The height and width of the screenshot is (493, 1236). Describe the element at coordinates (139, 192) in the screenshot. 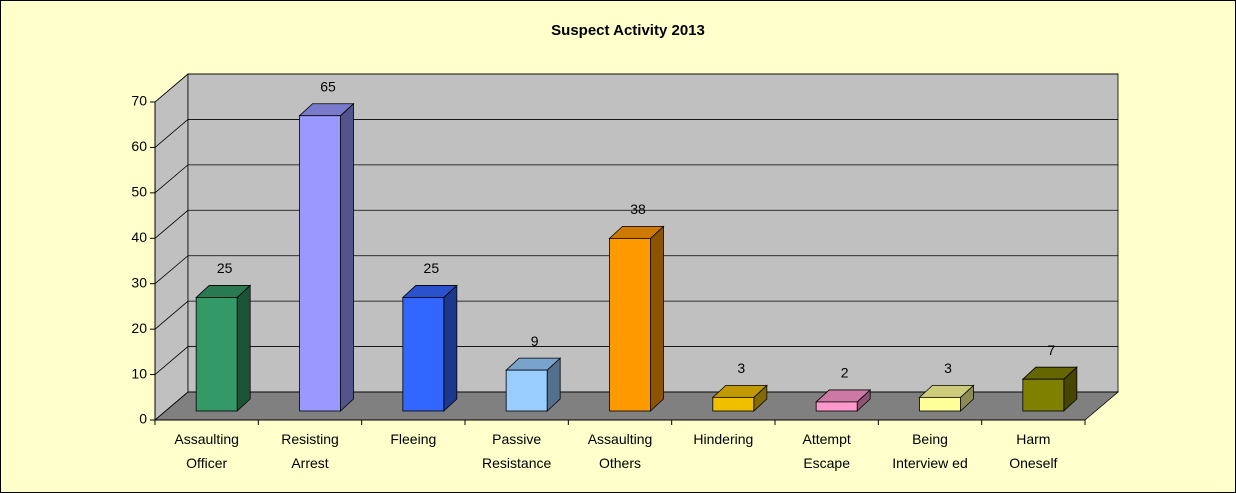

I see `y-tick-label: 50` at that location.